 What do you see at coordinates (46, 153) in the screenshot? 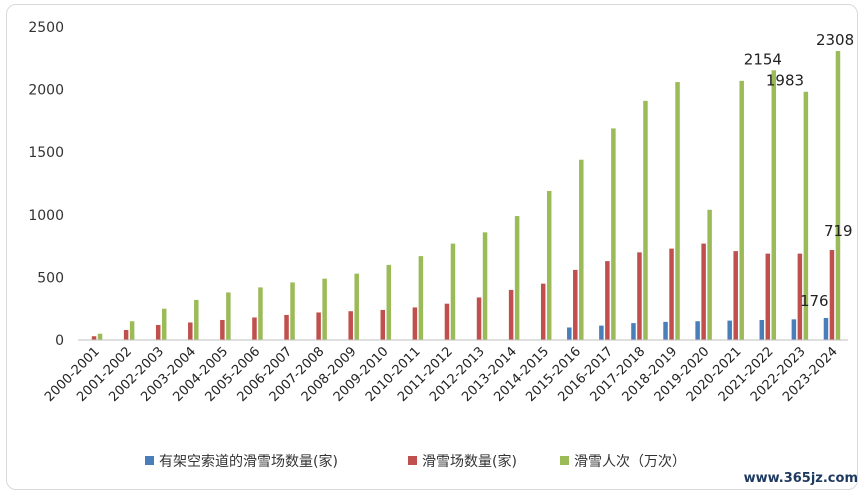
I see `y-tick-label: 1500` at bounding box center [46, 153].